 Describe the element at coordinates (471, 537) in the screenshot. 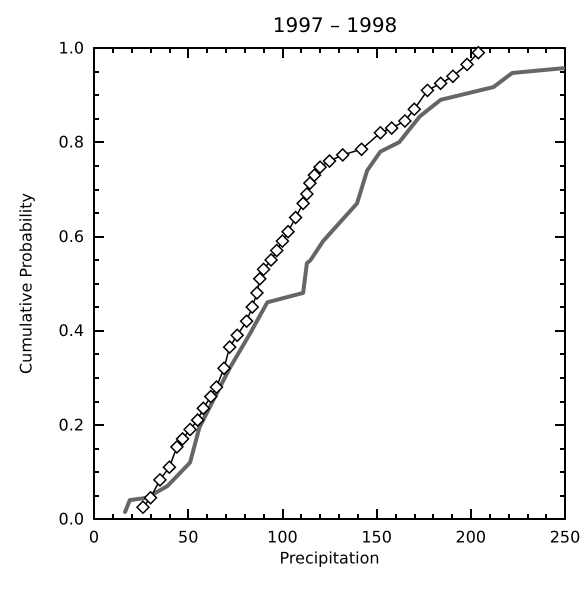

I see `x-tick-label: 200` at that location.